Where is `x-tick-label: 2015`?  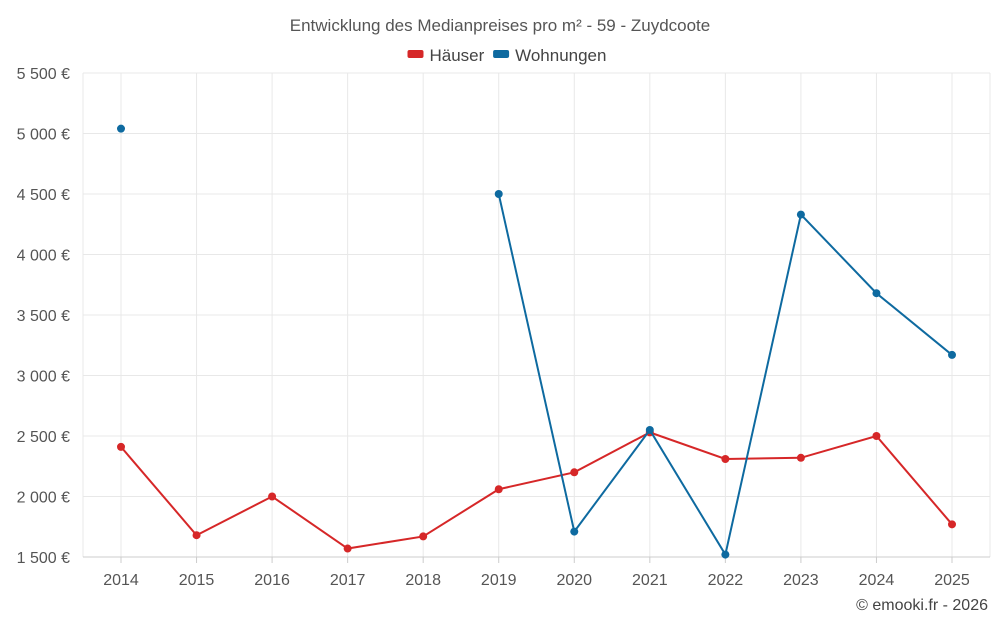 x-tick-label: 2015 is located at coordinates (197, 580).